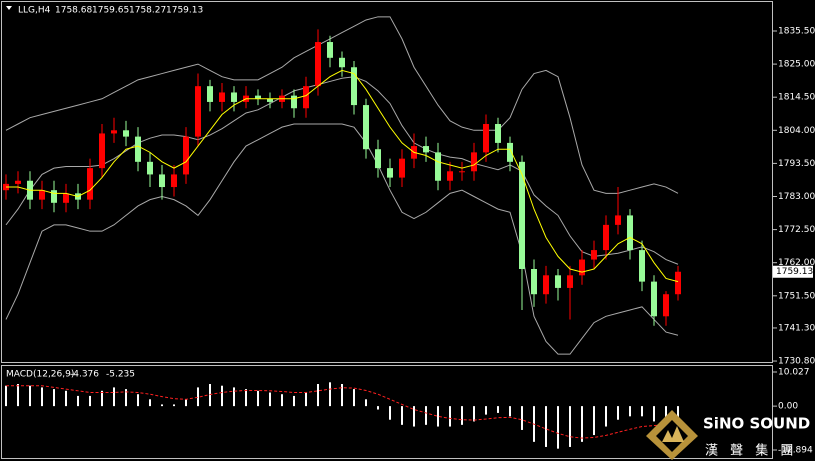 The width and height of the screenshot is (815, 461). Describe the element at coordinates (728, 435) in the screenshot. I see `logo: SiNO SOUND 漢 聲 集 團` at that location.